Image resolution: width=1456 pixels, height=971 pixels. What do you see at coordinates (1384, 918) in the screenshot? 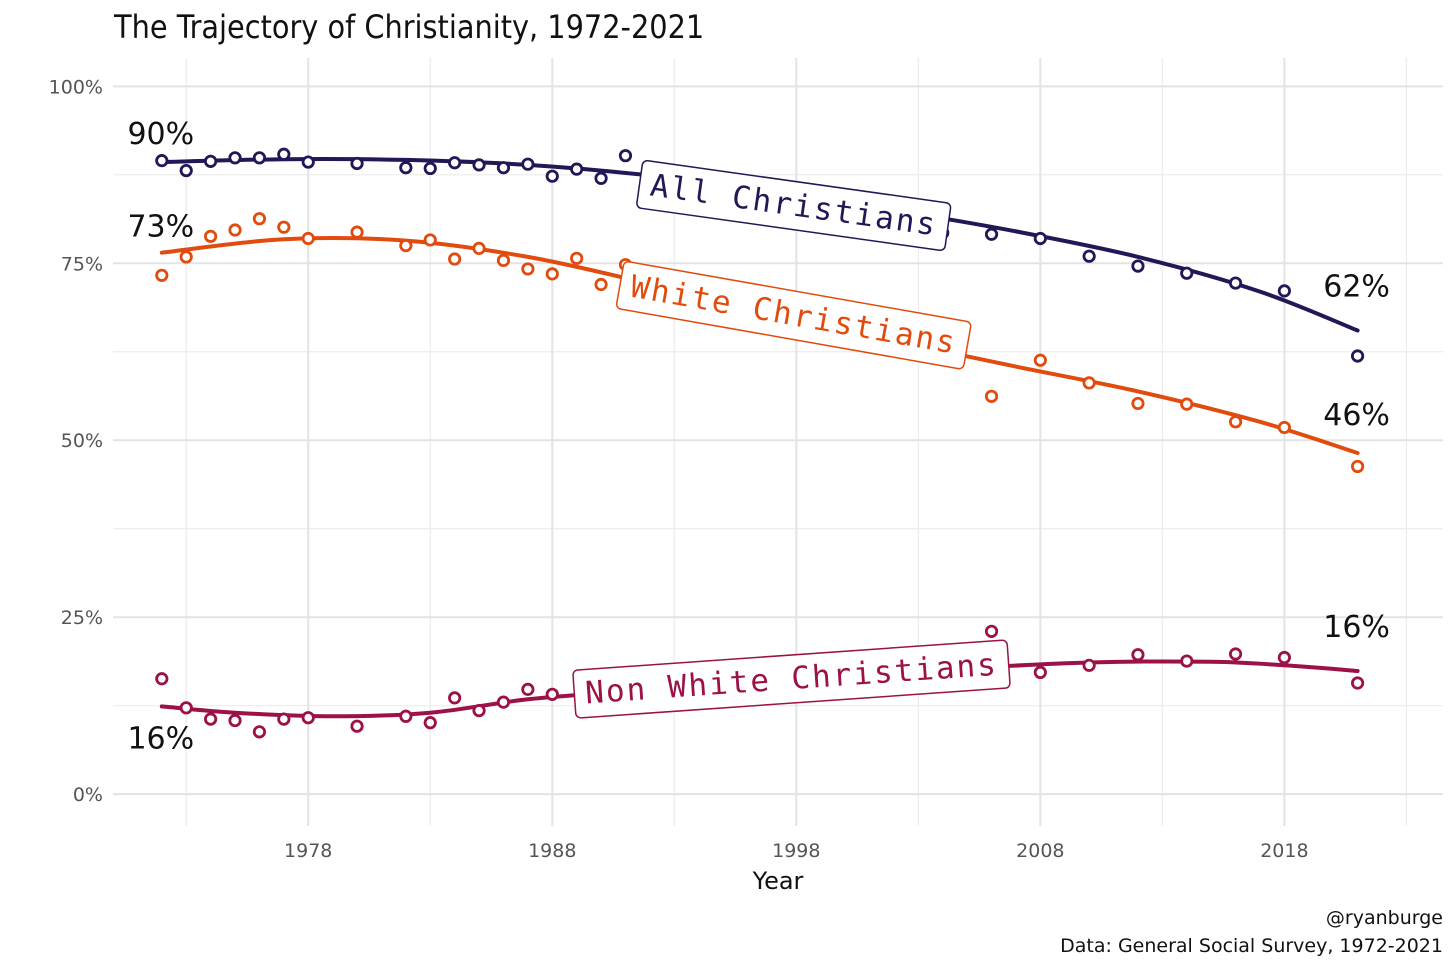
I see `caption-handle: @ryanburge` at bounding box center [1384, 918].